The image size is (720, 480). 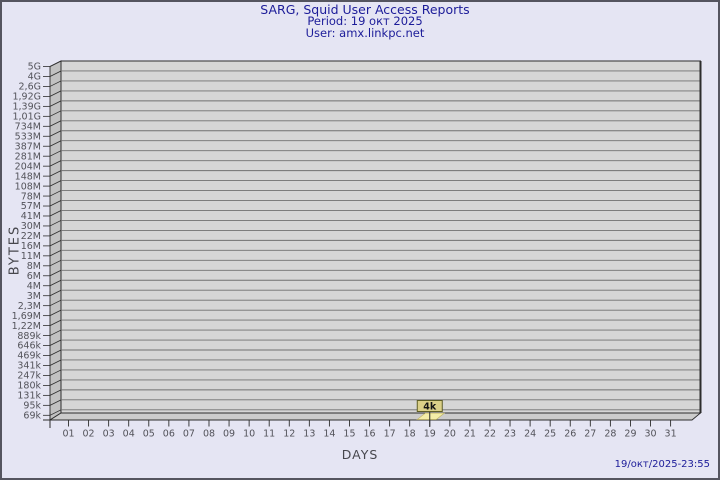 I want to click on x-tick-label: 25, so click(x=550, y=434).